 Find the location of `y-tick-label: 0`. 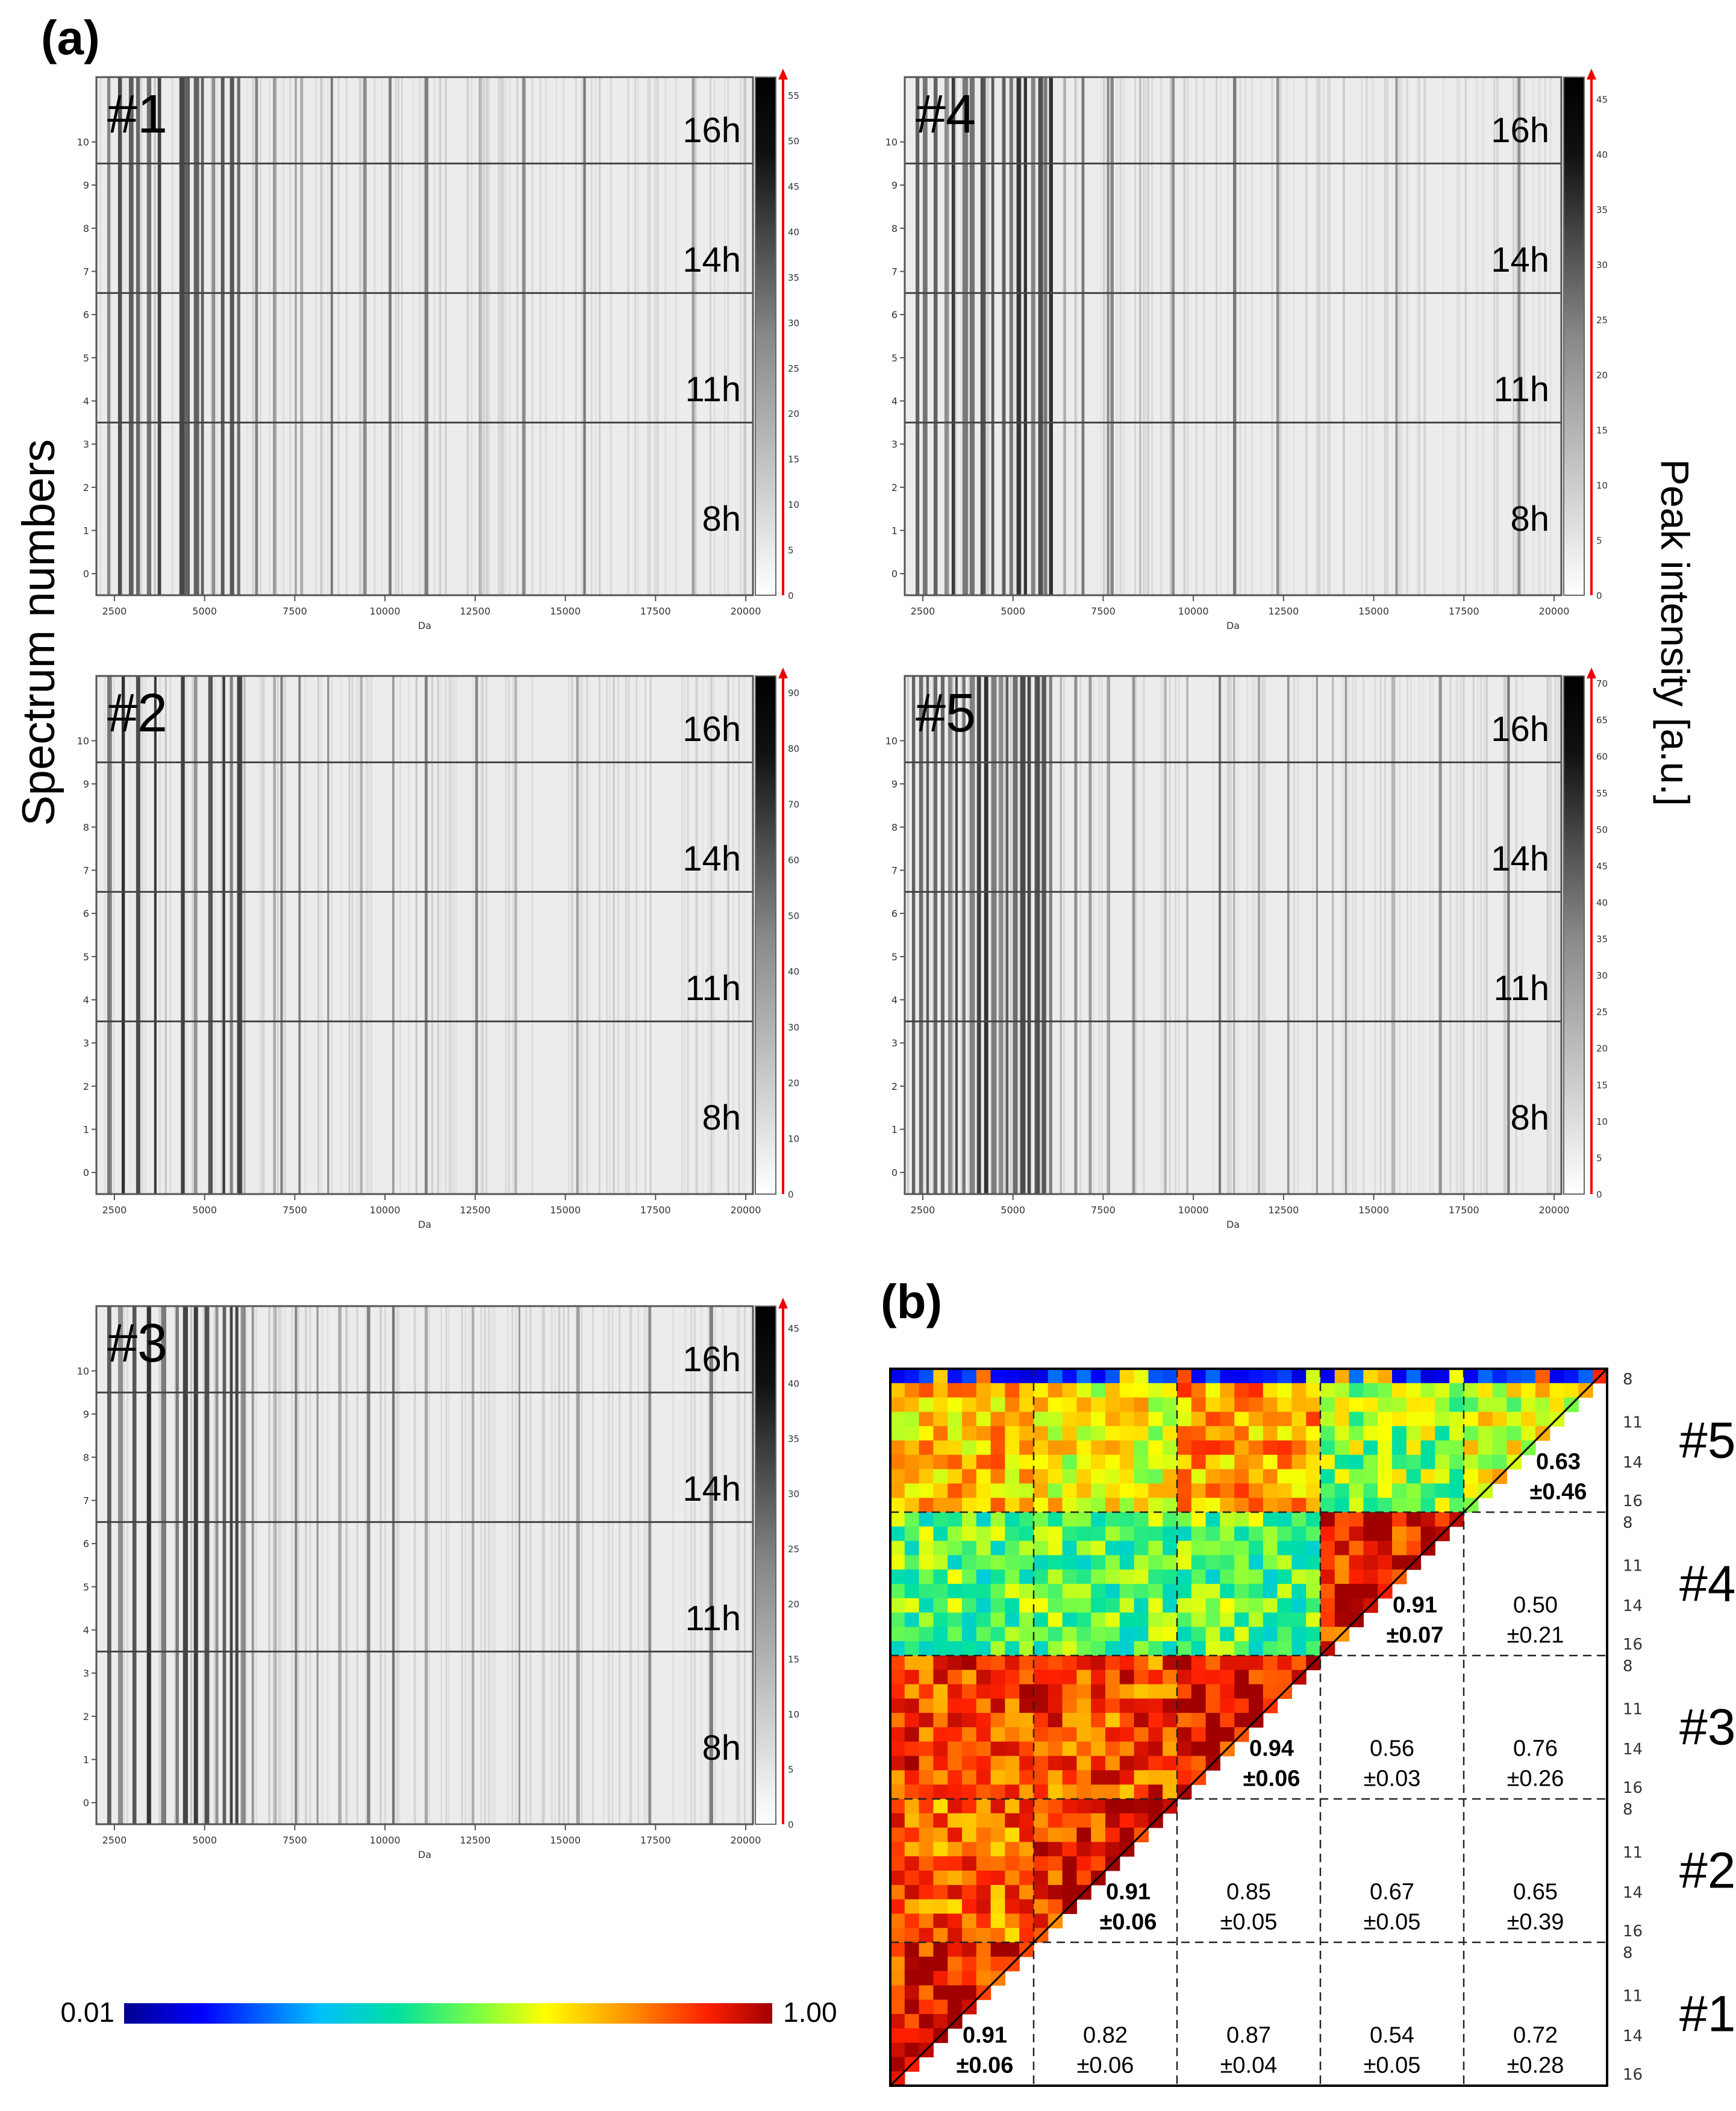

y-tick-label: 0 is located at coordinates (86, 1172).